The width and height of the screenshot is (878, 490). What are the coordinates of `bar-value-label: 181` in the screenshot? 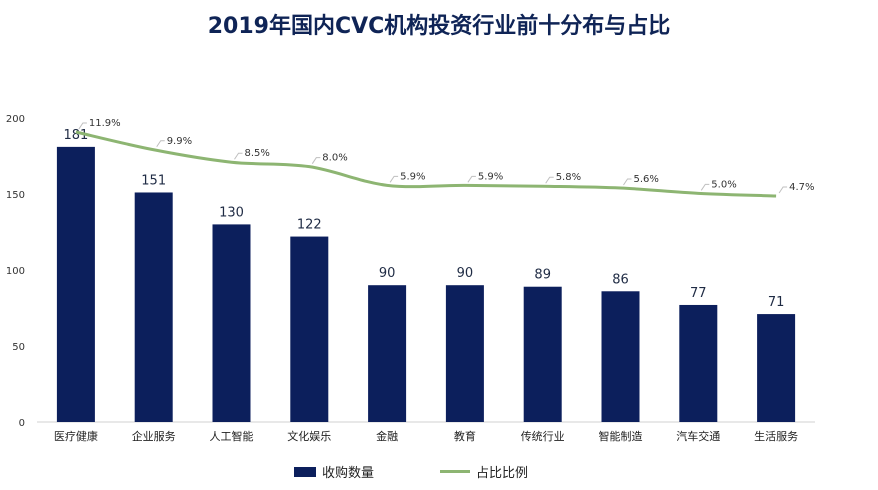 It's located at (75, 135).